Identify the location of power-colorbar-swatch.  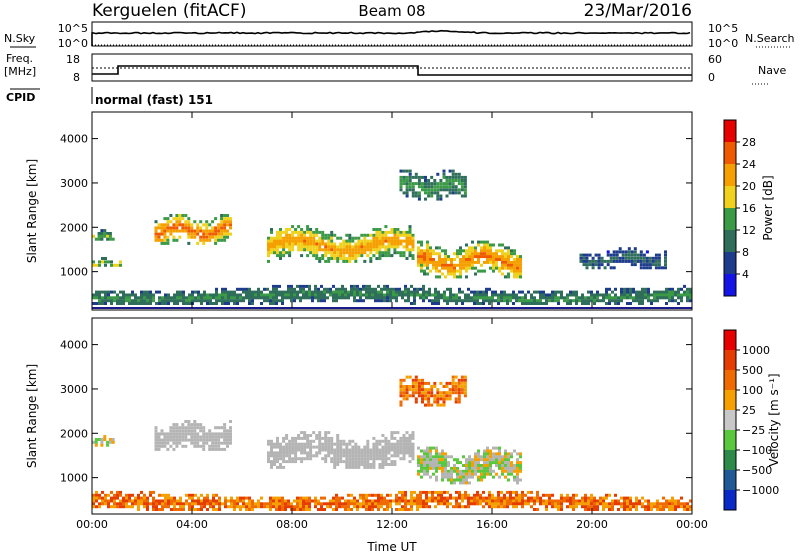
(730, 263).